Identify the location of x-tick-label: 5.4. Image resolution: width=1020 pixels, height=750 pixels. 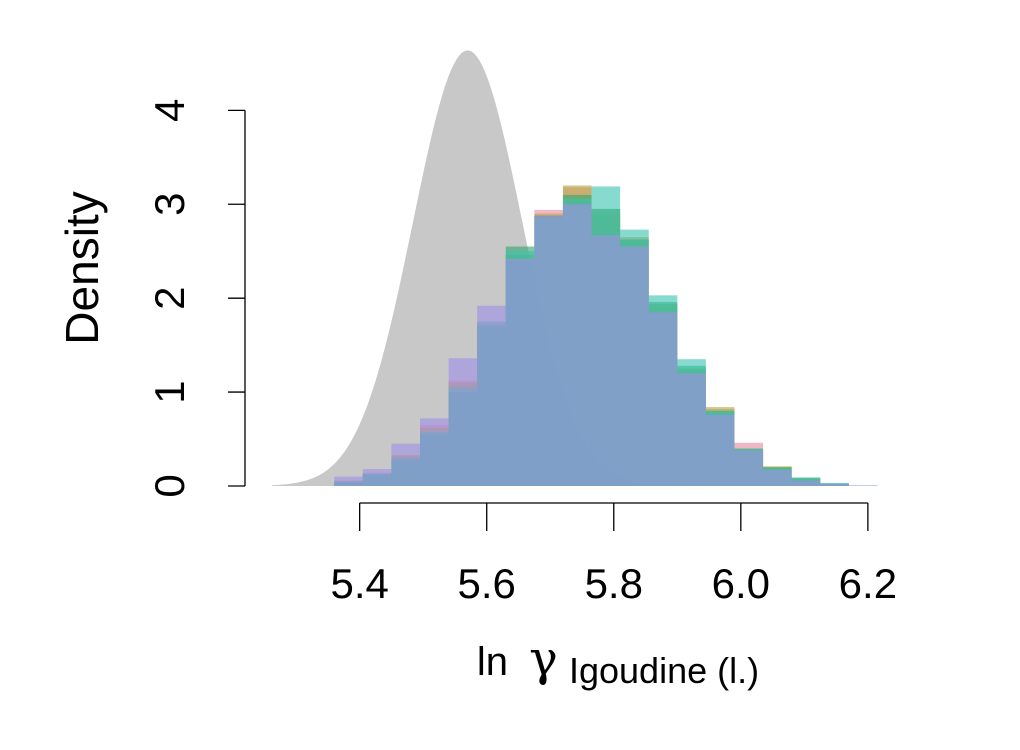
(359, 583).